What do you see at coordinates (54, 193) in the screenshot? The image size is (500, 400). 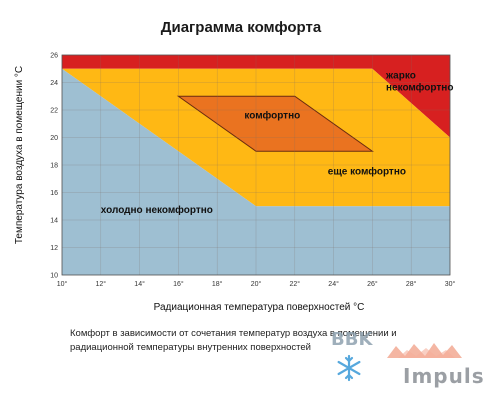 I see `y-tick-label: 16` at bounding box center [54, 193].